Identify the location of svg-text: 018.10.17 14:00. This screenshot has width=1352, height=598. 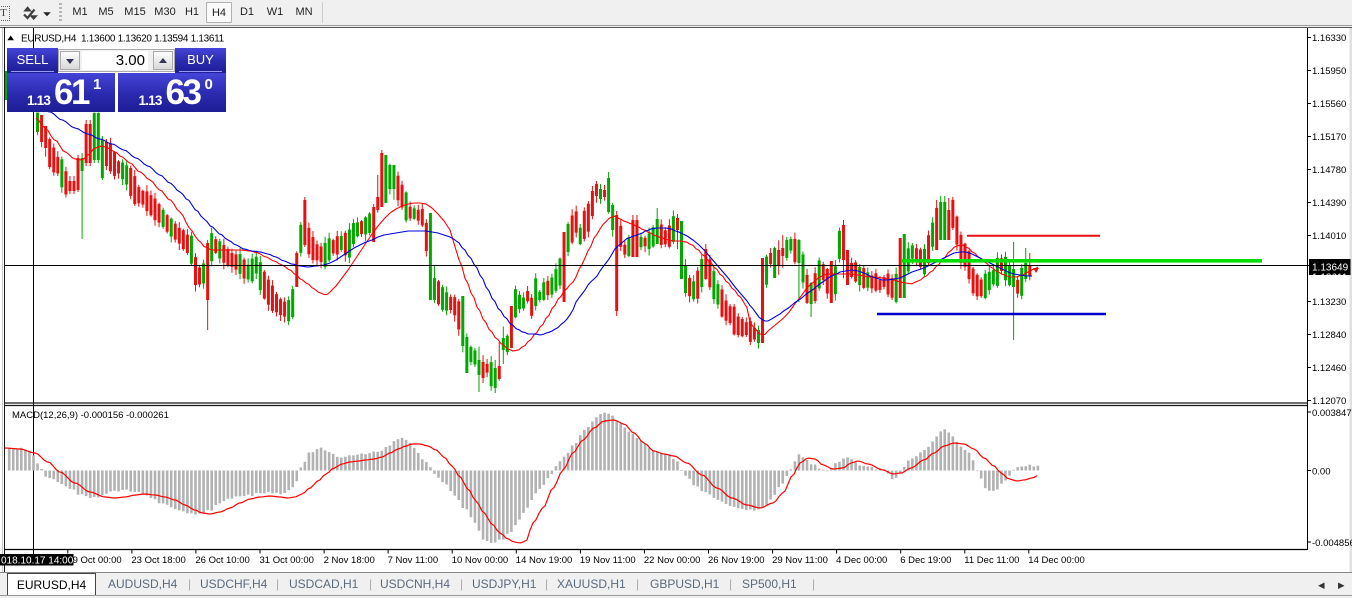
(37, 561).